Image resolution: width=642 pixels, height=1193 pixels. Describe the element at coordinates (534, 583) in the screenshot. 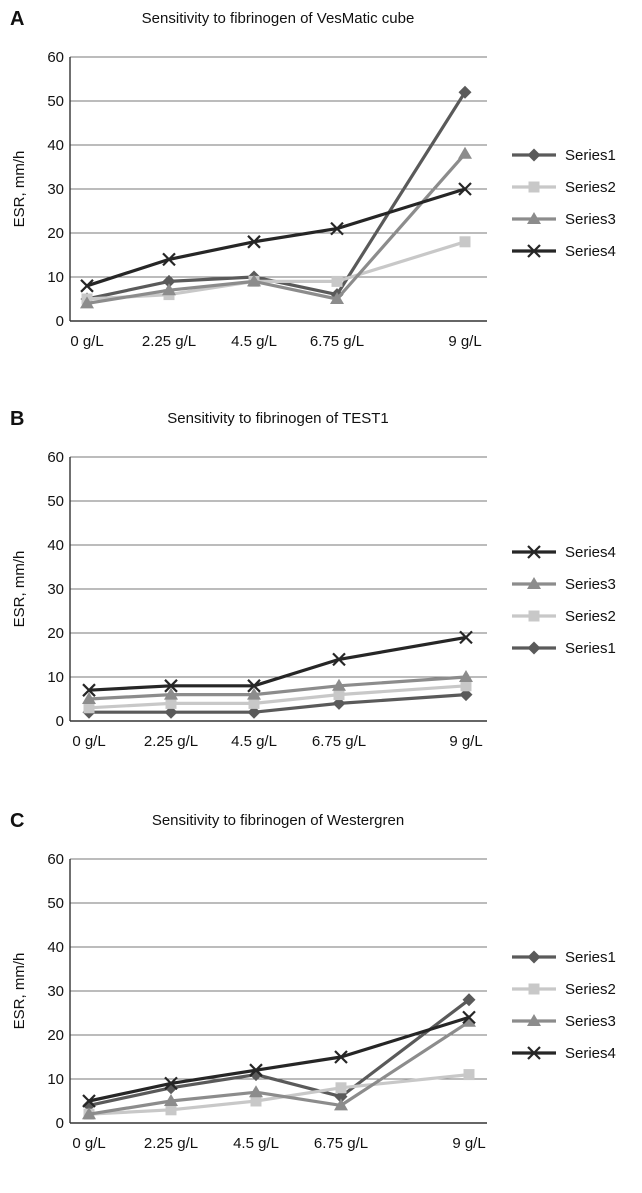

I see `legend-marker-triangle` at that location.